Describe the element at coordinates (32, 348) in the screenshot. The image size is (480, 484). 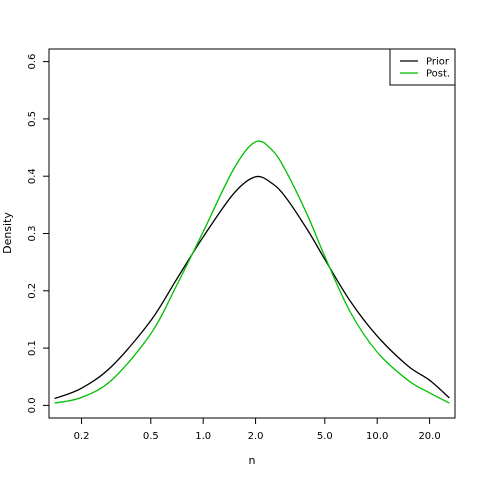
I see `y-tick-label: 0.1` at that location.